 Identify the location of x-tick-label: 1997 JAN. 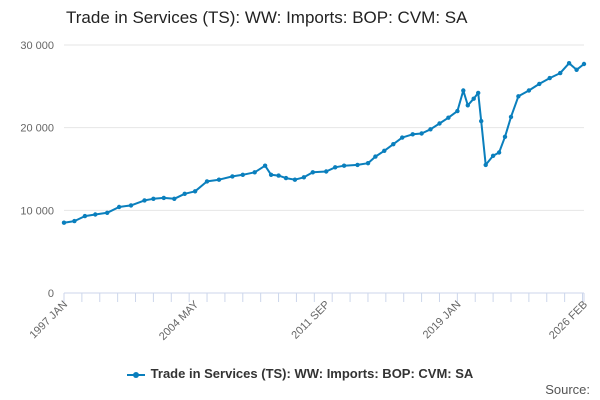
(48, 320).